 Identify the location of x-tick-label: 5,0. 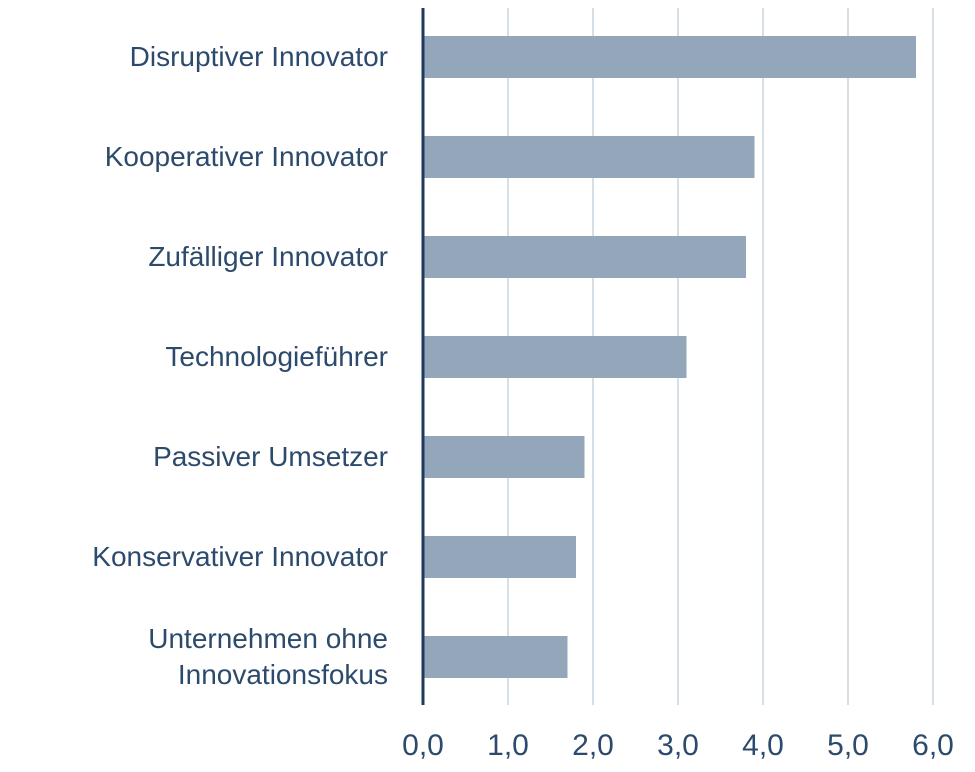
(848, 745).